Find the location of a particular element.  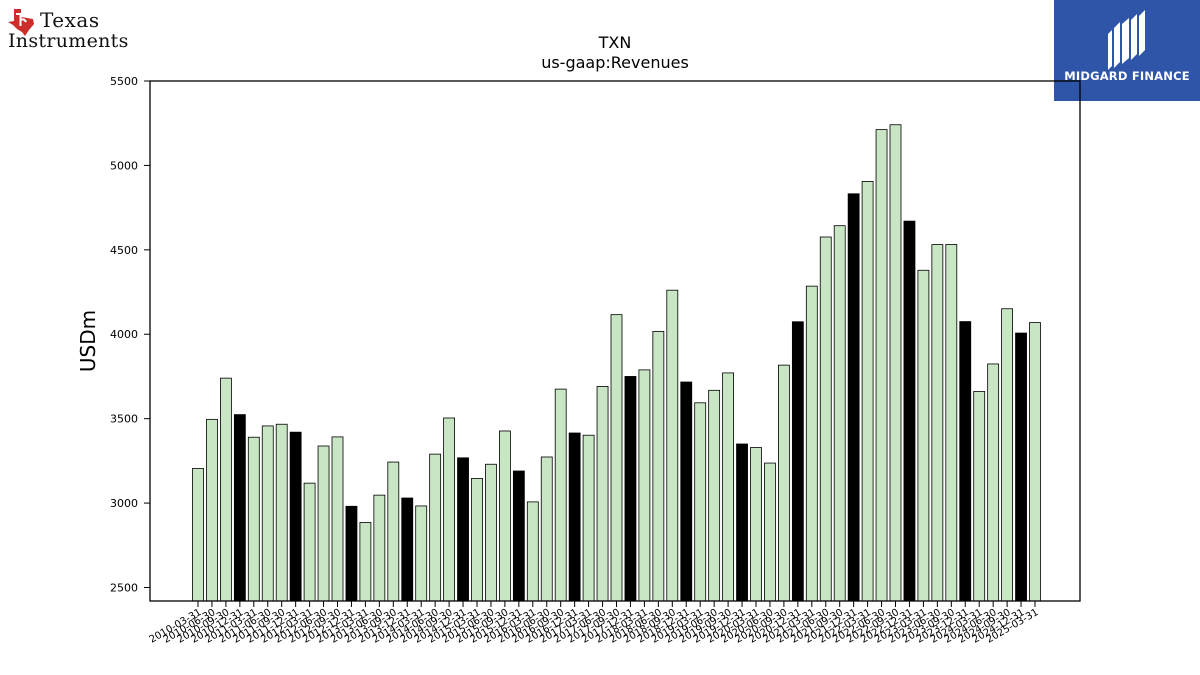

y-tick-label: 5500 is located at coordinates (124, 81).